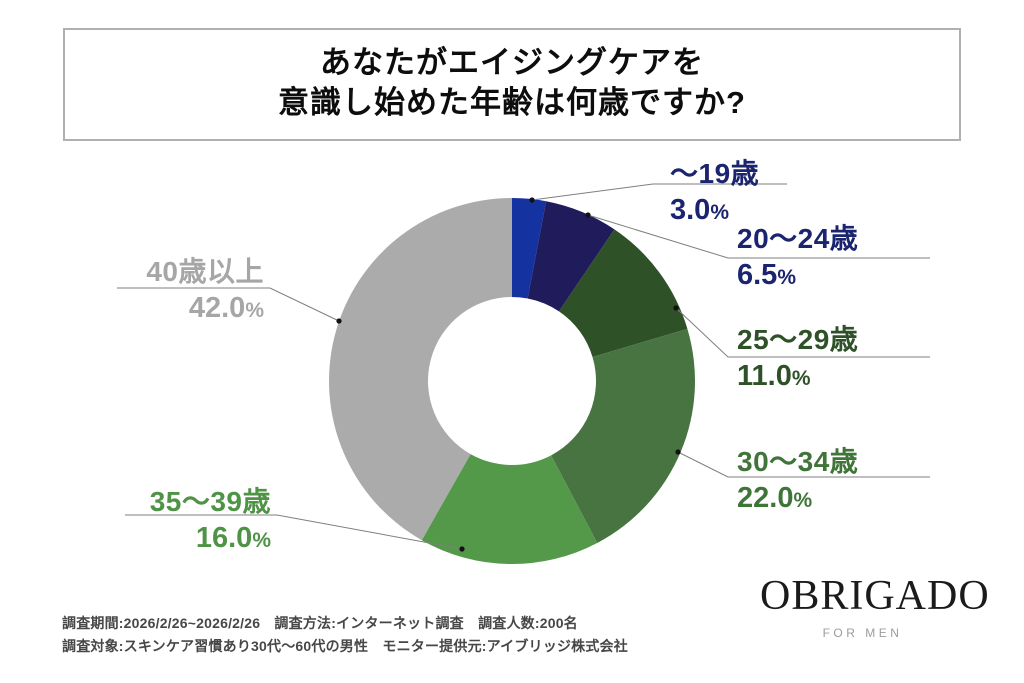 This screenshot has width=1024, height=683. What do you see at coordinates (798, 461) in the screenshot?
I see `segment-name: 30〜34歳` at bounding box center [798, 461].